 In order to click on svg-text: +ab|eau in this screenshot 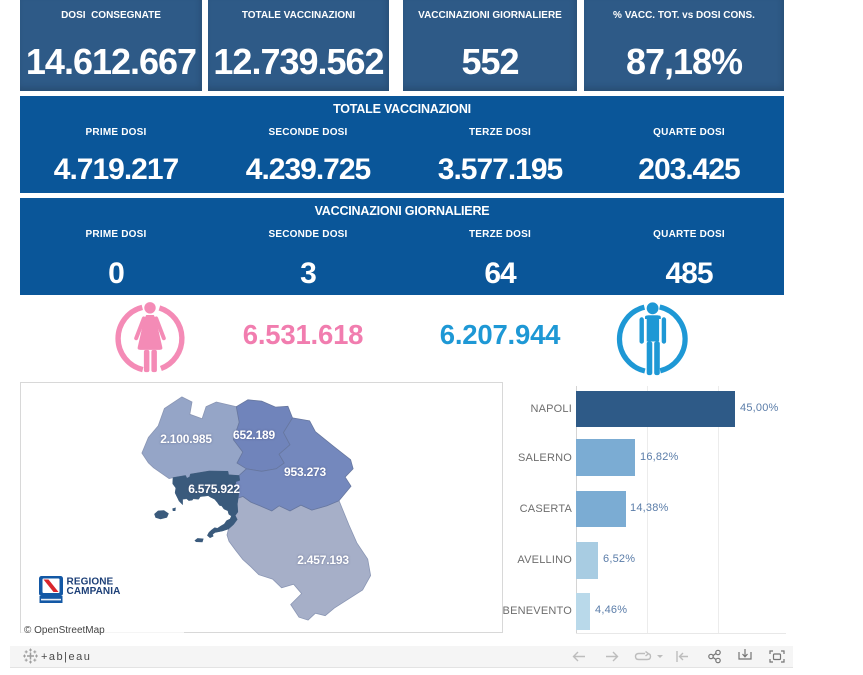, I will do `click(66, 657)`.